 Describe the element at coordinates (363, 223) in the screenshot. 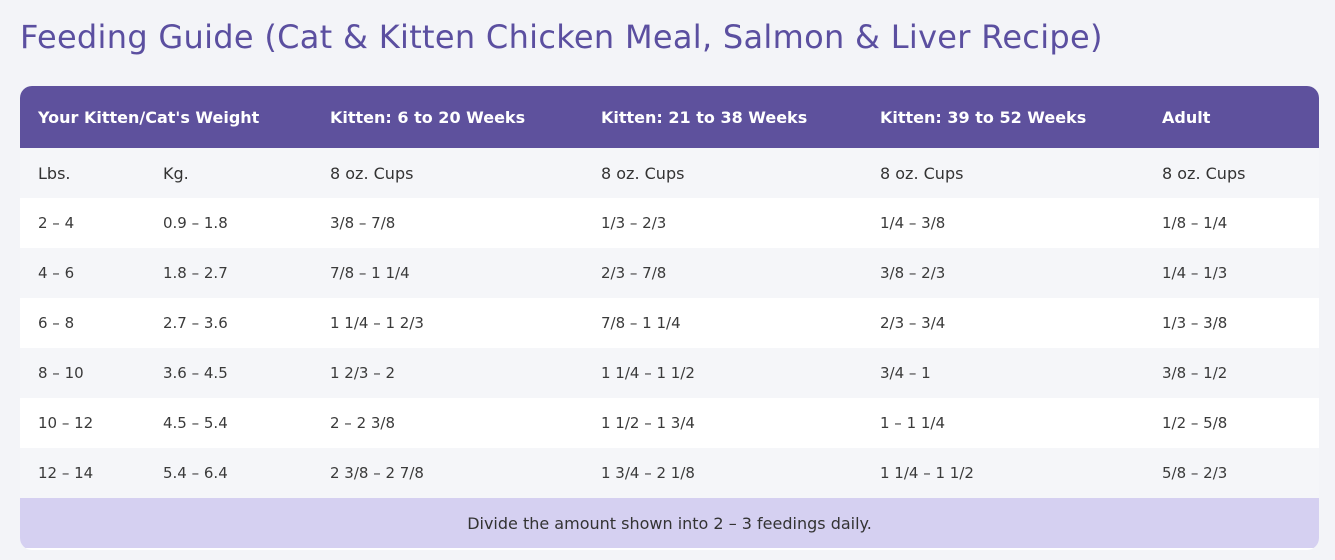

I see `cell-kitten-6-20: 3/8 – 7/8` at that location.